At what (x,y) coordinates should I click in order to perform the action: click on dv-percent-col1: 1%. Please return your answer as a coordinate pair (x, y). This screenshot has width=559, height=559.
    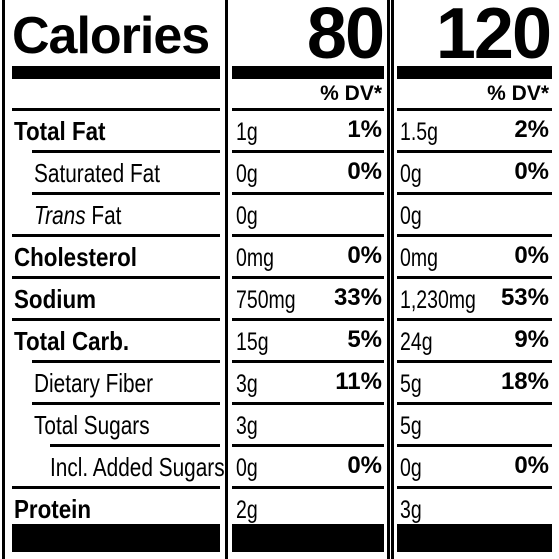
    Looking at the image, I should click on (364, 129).